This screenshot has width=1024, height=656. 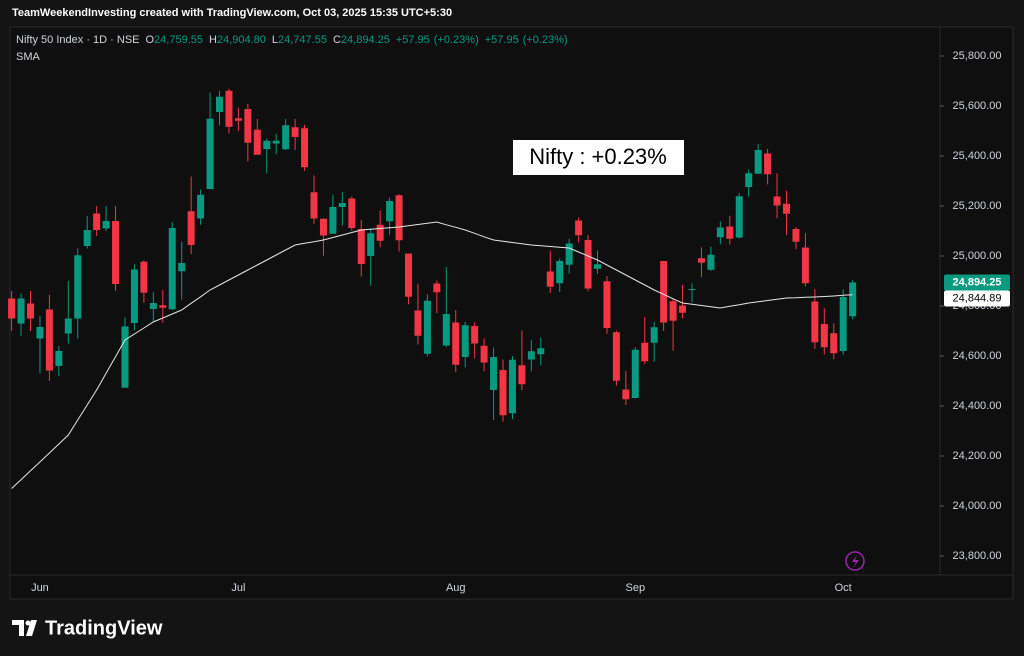 What do you see at coordinates (855, 561) in the screenshot?
I see `event-icon` at bounding box center [855, 561].